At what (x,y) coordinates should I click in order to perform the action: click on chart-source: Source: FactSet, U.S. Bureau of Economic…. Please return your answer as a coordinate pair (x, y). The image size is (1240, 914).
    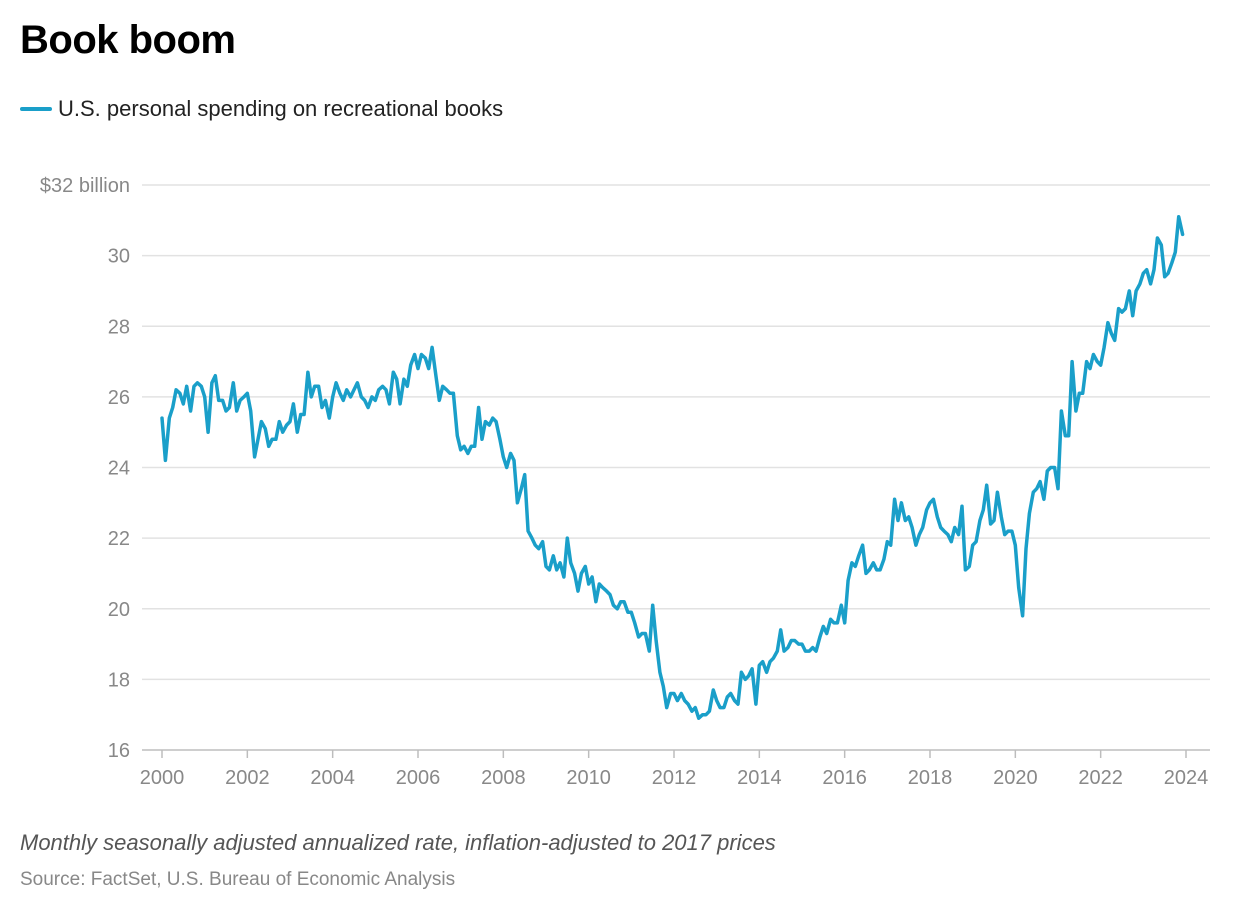
    Looking at the image, I should click on (238, 879).